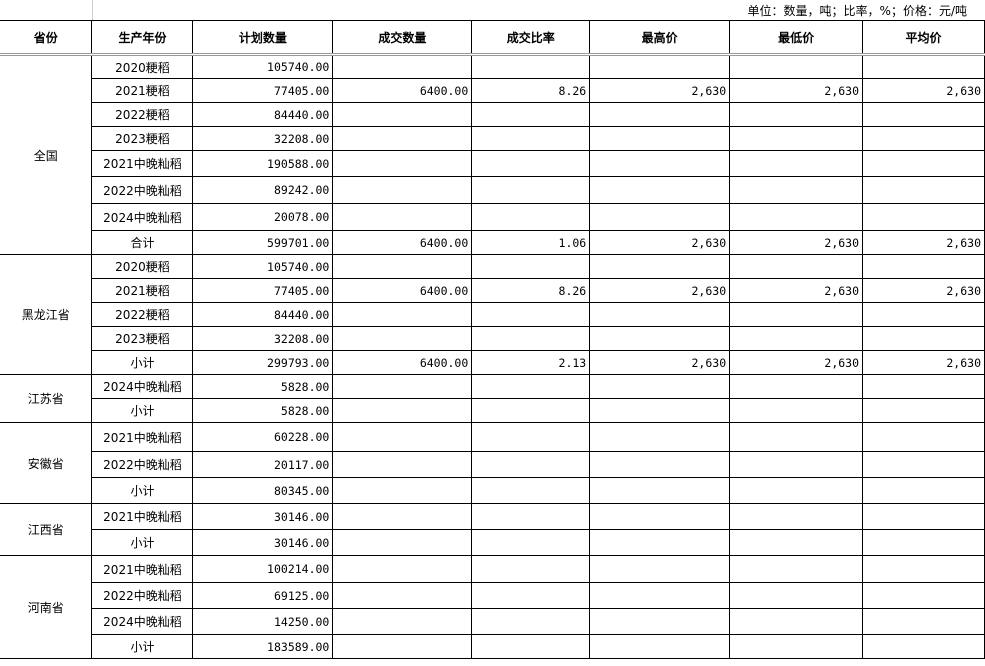 The width and height of the screenshot is (985, 666). Describe the element at coordinates (492, 595) in the screenshot. I see `table-row: 2022中晚籼稻 69125.00` at that location.